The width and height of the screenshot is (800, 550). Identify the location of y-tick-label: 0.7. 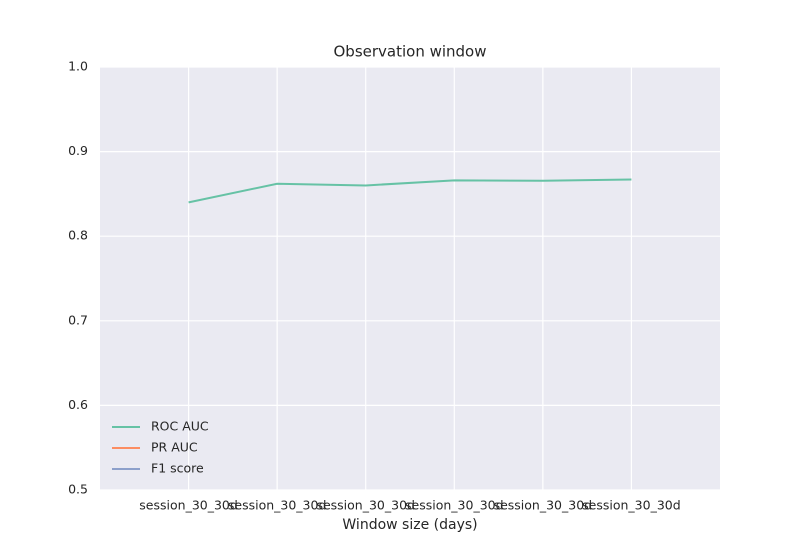
(78, 319).